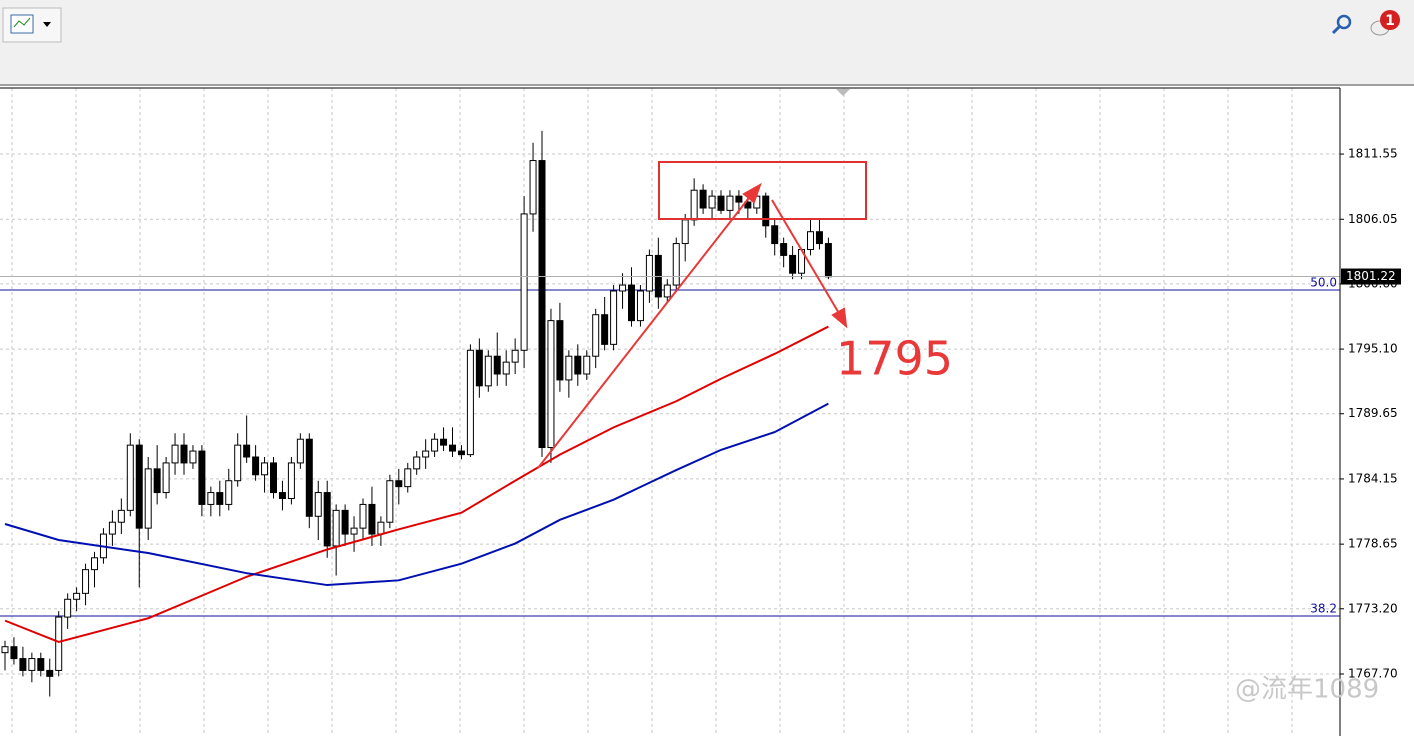 This screenshot has height=736, width=1414. I want to click on search-icon, so click(1344, 22).